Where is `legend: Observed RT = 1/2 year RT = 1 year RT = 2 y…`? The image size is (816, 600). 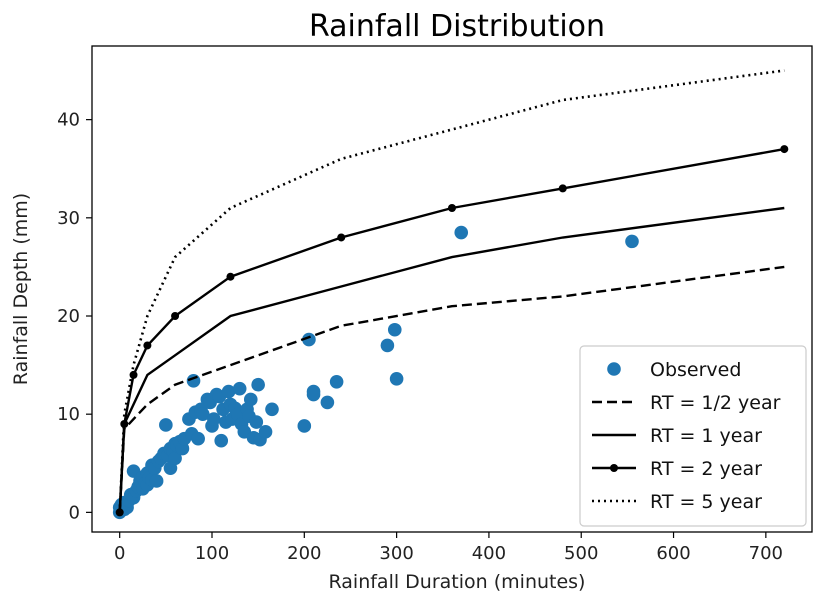
legend: Observed RT = 1/2 year RT = 1 year RT = 2 y… is located at coordinates (693, 436).